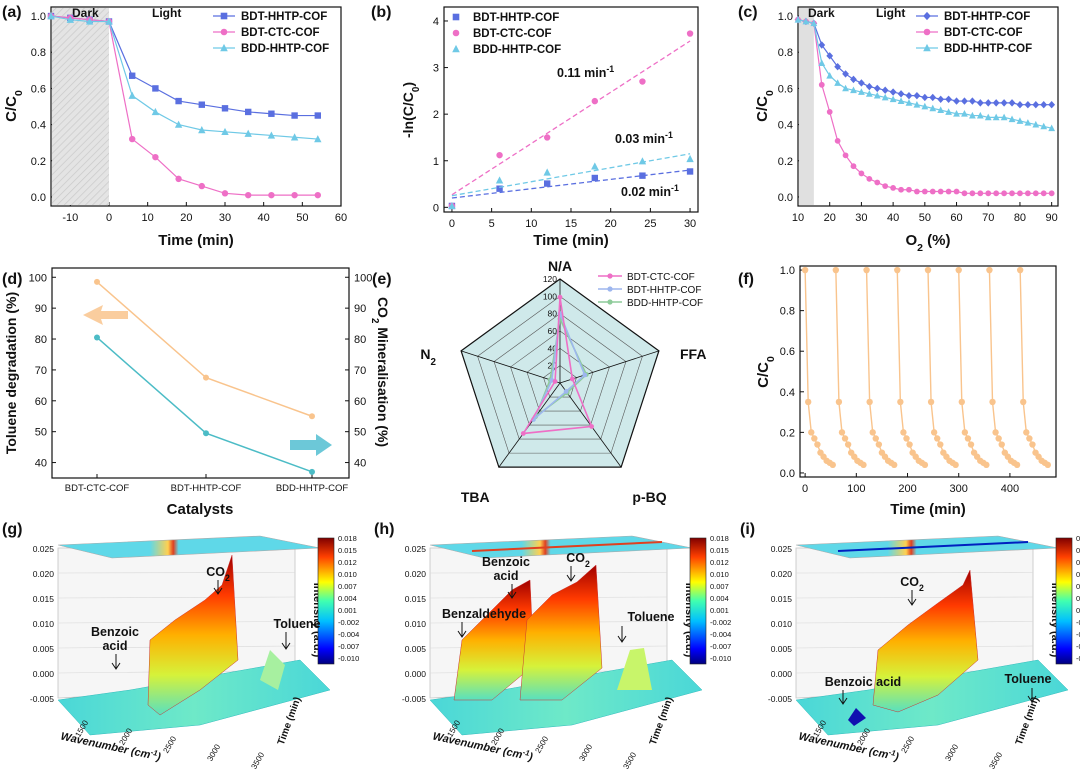 Image resolution: width=1080 pixels, height=776 pixels. Describe the element at coordinates (634, 669) in the screenshot. I see `surface-bump` at that location.